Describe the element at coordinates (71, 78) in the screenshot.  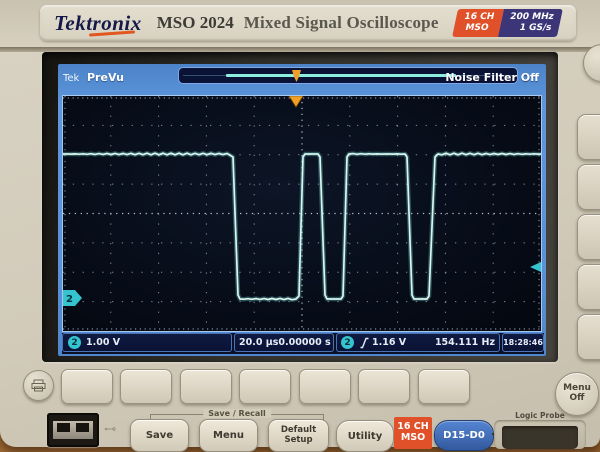
I see `tek-tag: Tek` at that location.